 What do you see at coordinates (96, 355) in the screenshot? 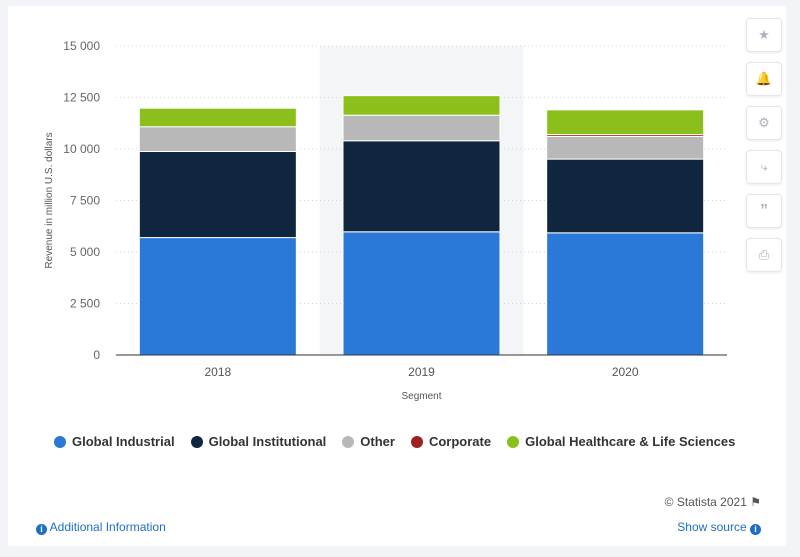
I see `y-tick-label: 0` at bounding box center [96, 355].